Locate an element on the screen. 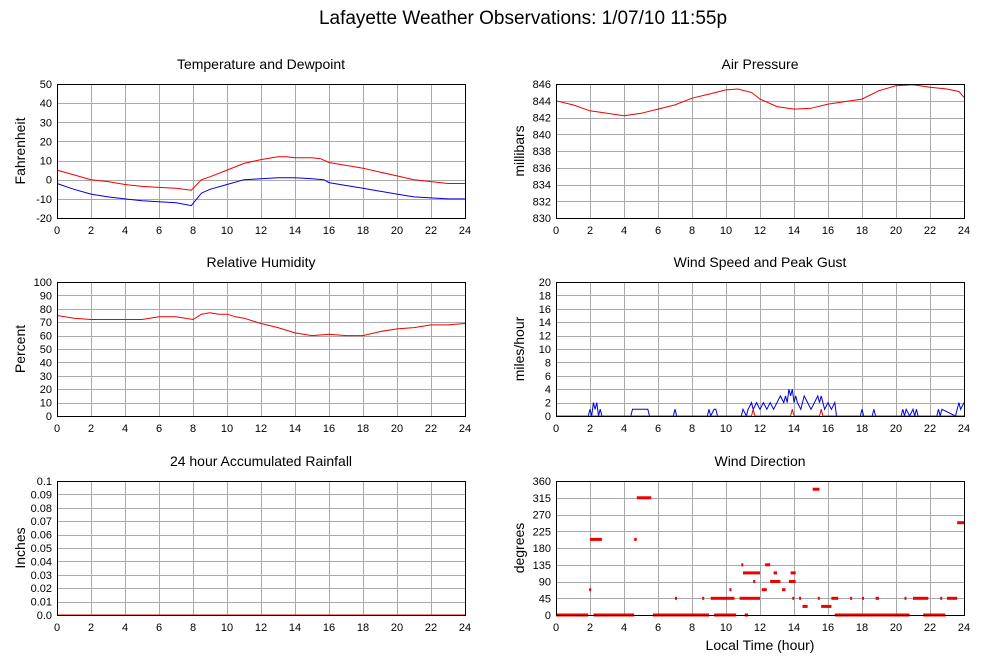 This screenshot has width=999, height=659. y-tick-label: 30 is located at coordinates (46, 377).